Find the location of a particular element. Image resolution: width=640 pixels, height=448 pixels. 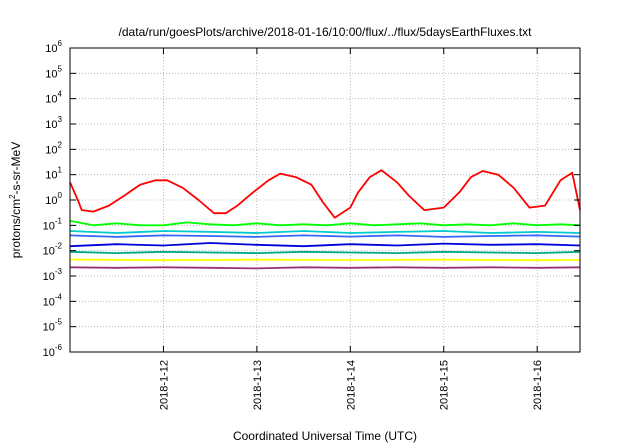

y-axis-label-part2: -s-sr-MeV is located at coordinates (16, 168).